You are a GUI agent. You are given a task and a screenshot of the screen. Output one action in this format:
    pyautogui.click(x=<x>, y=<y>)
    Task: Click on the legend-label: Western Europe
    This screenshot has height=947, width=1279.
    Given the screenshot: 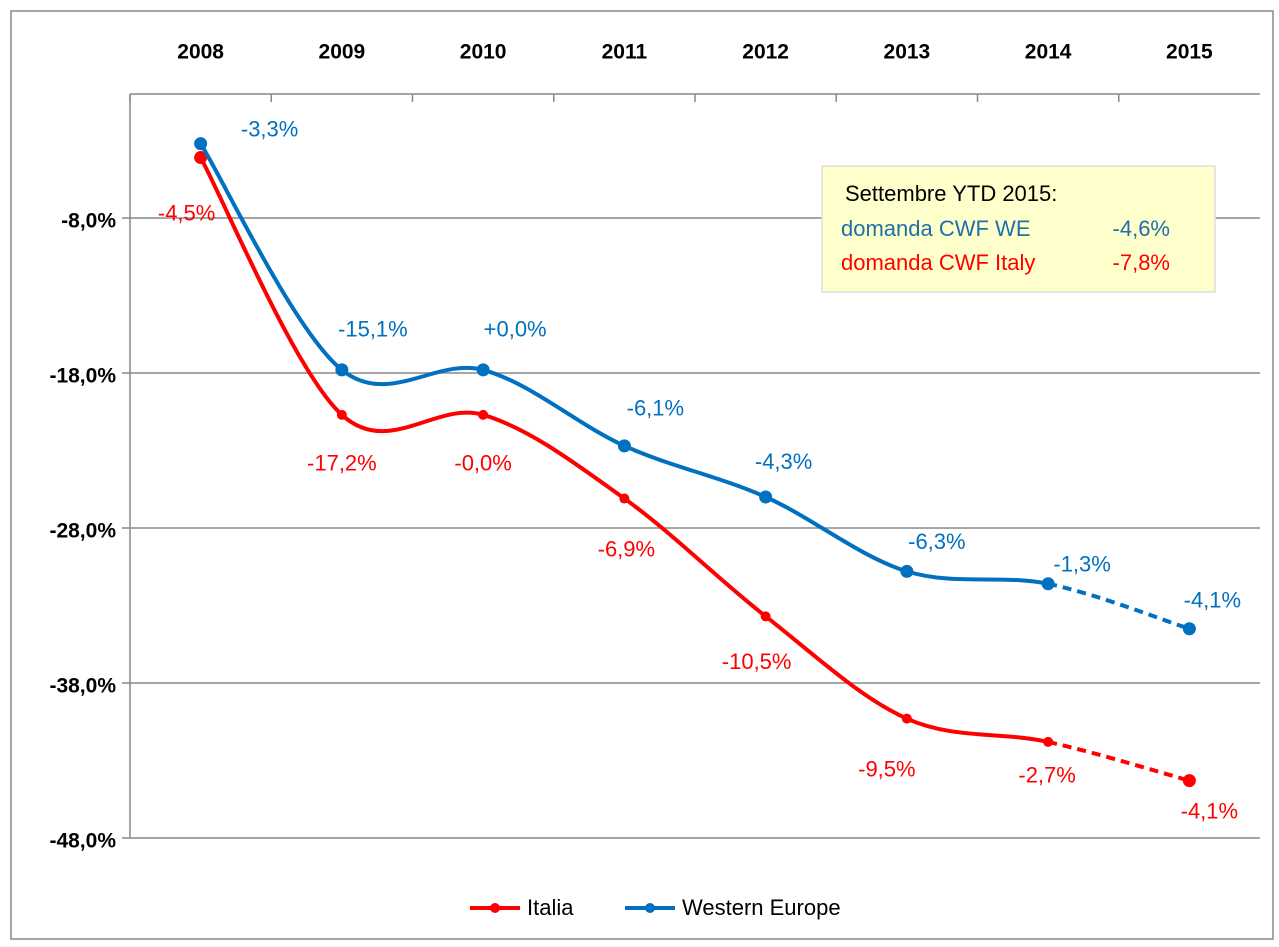 What is the action you would take?
    pyautogui.click(x=761, y=907)
    